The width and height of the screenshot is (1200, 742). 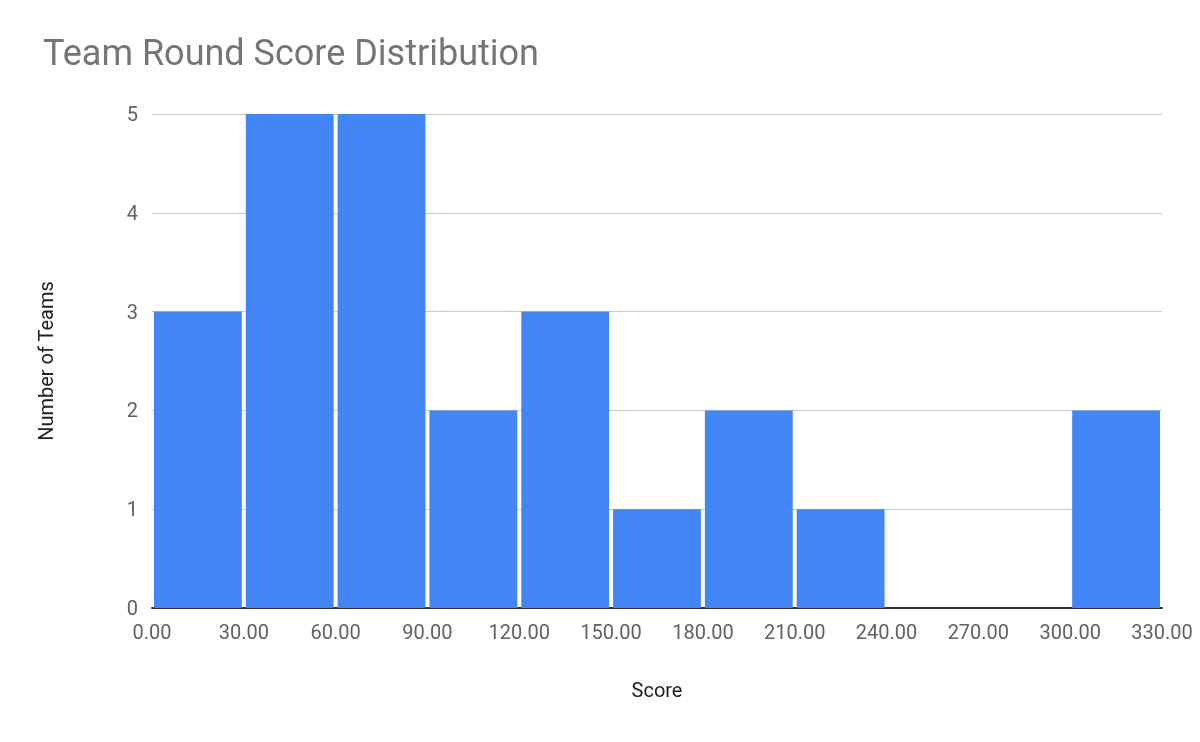 I want to click on x-tick-label: 240.00, so click(x=886, y=632).